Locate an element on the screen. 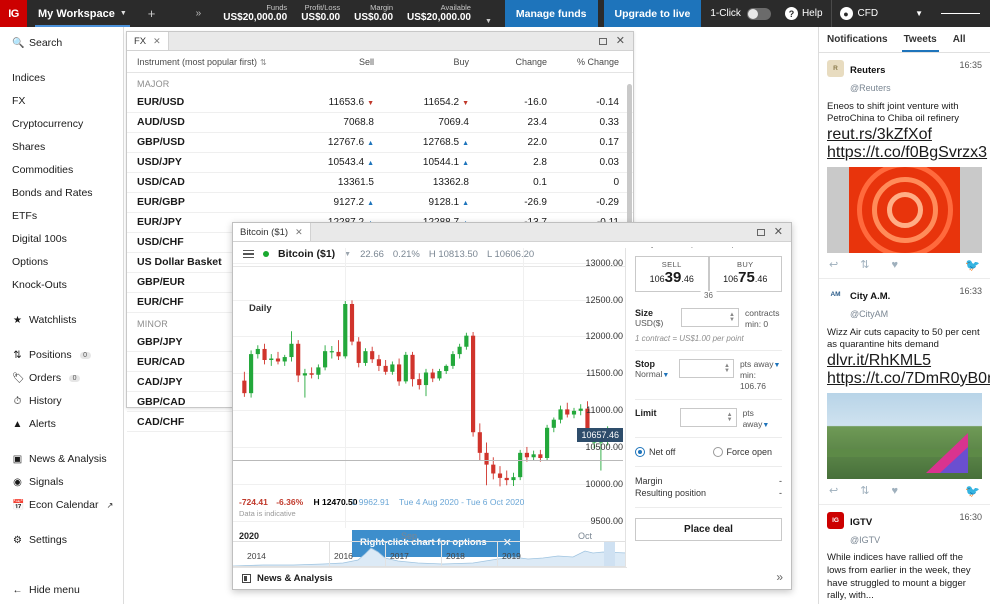 The height and width of the screenshot is (604, 990). fx-buy: 12768.5 ▲ is located at coordinates (443, 142).